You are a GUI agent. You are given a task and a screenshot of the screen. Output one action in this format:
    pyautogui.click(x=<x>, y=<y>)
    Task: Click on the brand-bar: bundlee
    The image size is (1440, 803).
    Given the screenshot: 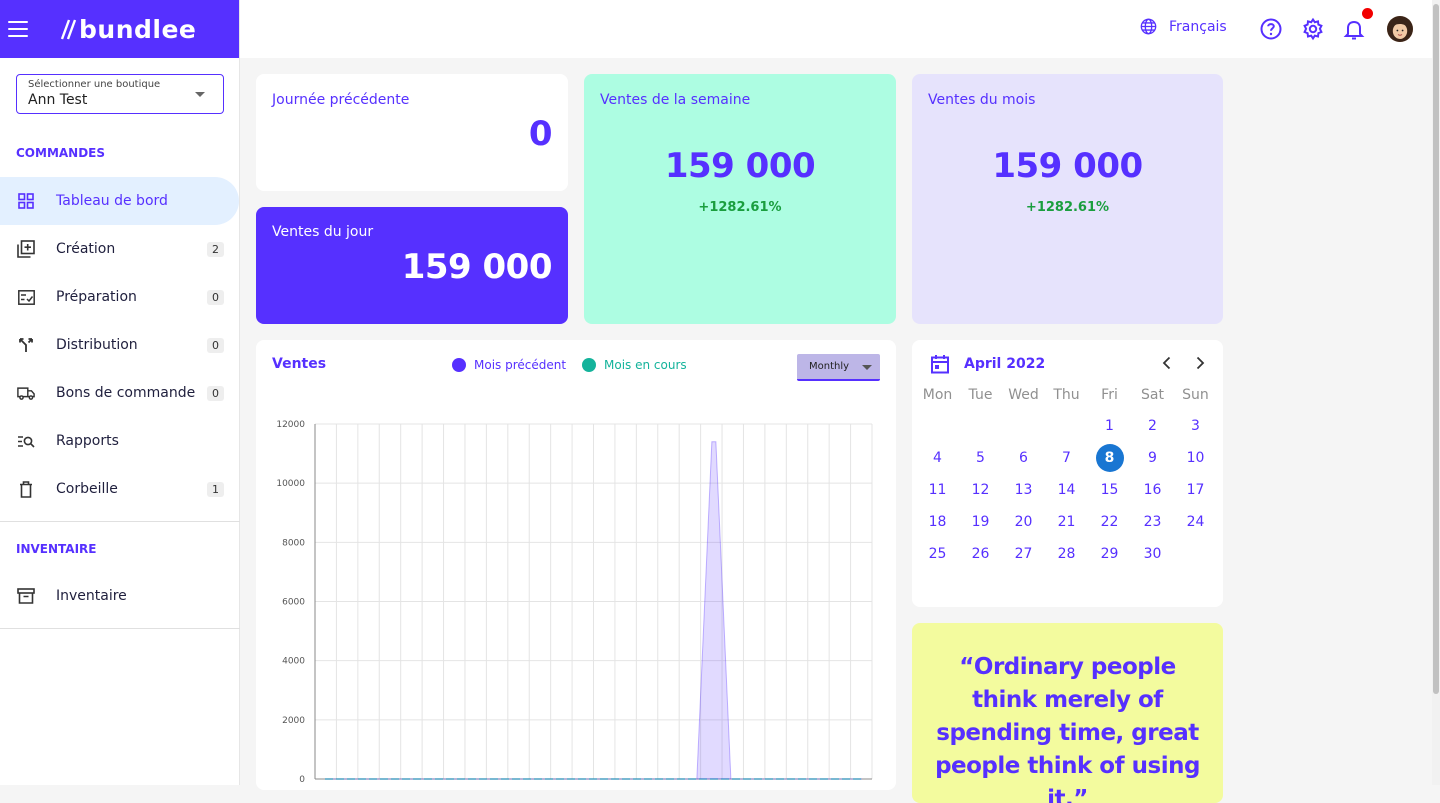 What is the action you would take?
    pyautogui.click(x=119, y=29)
    